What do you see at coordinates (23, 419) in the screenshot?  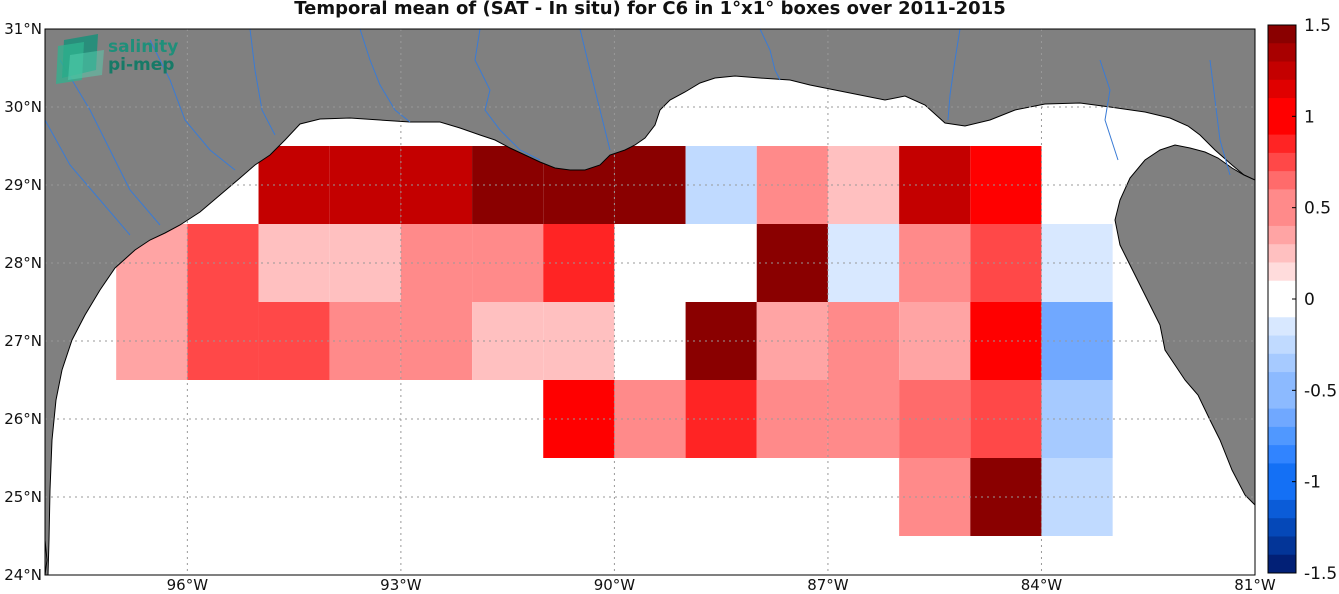 I see `latitude-tick-label: 26°N` at bounding box center [23, 419].